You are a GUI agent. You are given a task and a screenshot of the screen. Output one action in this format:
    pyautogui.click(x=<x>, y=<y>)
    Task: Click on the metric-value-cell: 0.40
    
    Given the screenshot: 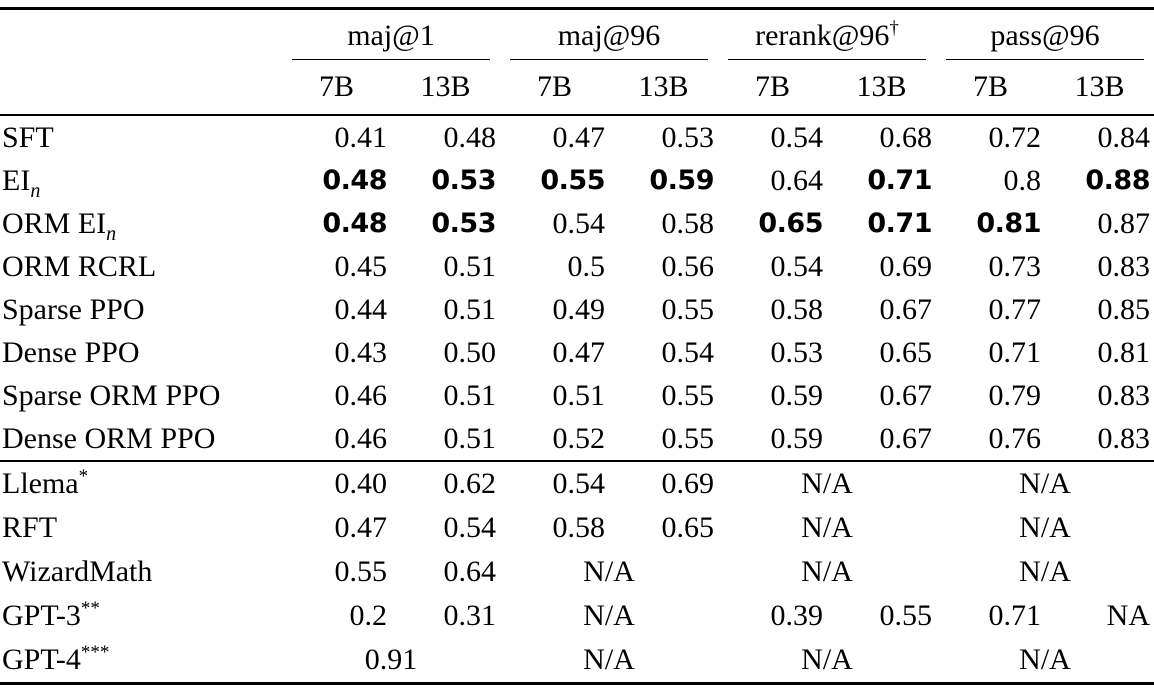 What is the action you would take?
    pyautogui.click(x=336, y=483)
    